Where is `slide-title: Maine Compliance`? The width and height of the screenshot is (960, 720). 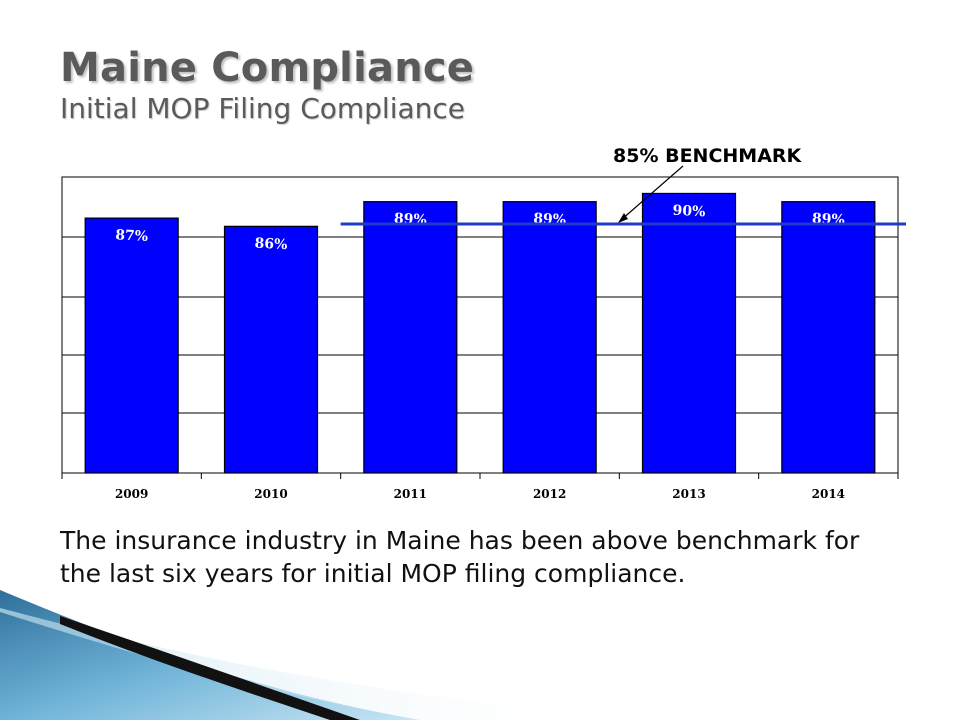 slide-title: Maine Compliance is located at coordinates (267, 68).